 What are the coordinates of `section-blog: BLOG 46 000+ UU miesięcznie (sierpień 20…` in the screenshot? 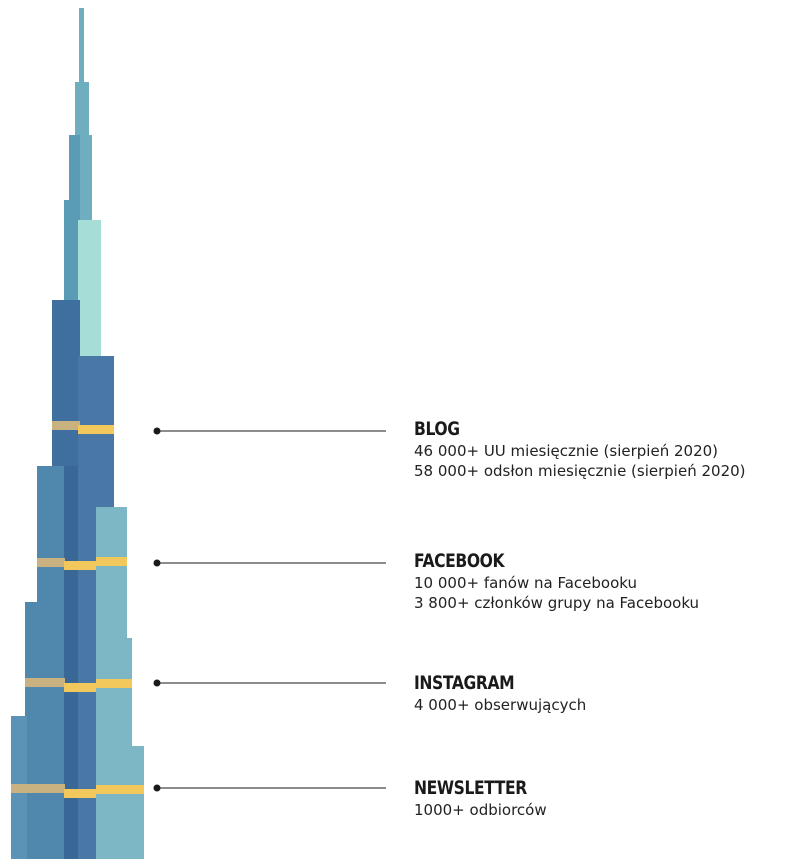 It's located at (580, 449).